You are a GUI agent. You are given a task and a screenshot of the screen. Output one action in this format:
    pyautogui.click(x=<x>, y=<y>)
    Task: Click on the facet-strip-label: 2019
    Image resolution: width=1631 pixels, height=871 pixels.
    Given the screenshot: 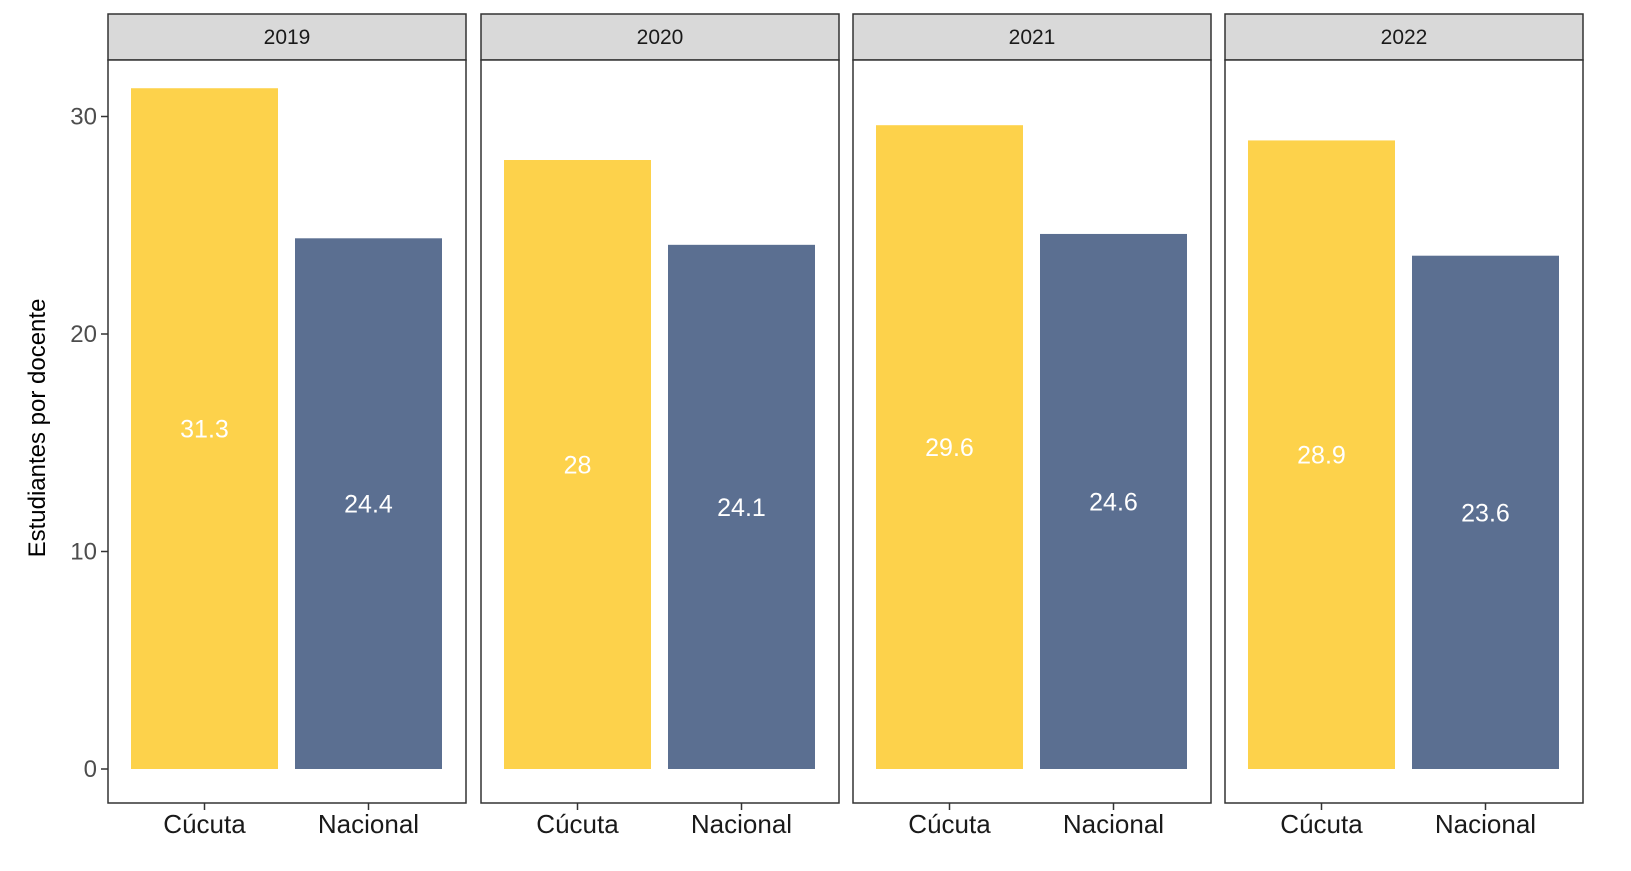 What is the action you would take?
    pyautogui.click(x=287, y=37)
    